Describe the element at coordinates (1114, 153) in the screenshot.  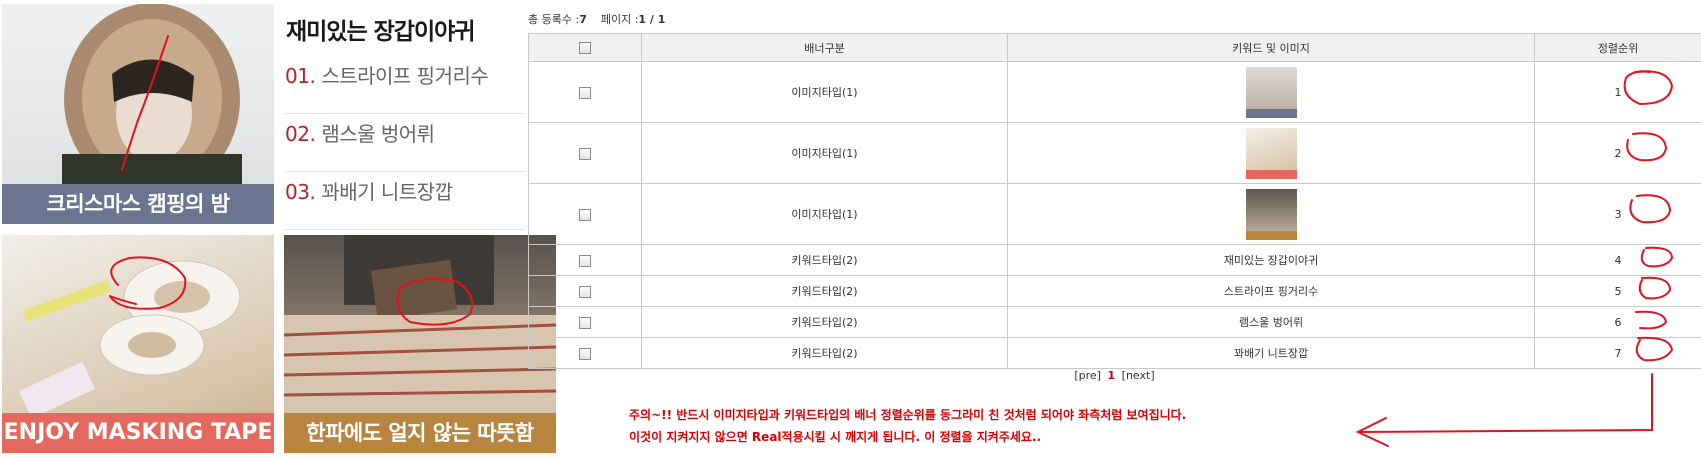
I see `table-row: 이미지타입(1) 2` at that location.